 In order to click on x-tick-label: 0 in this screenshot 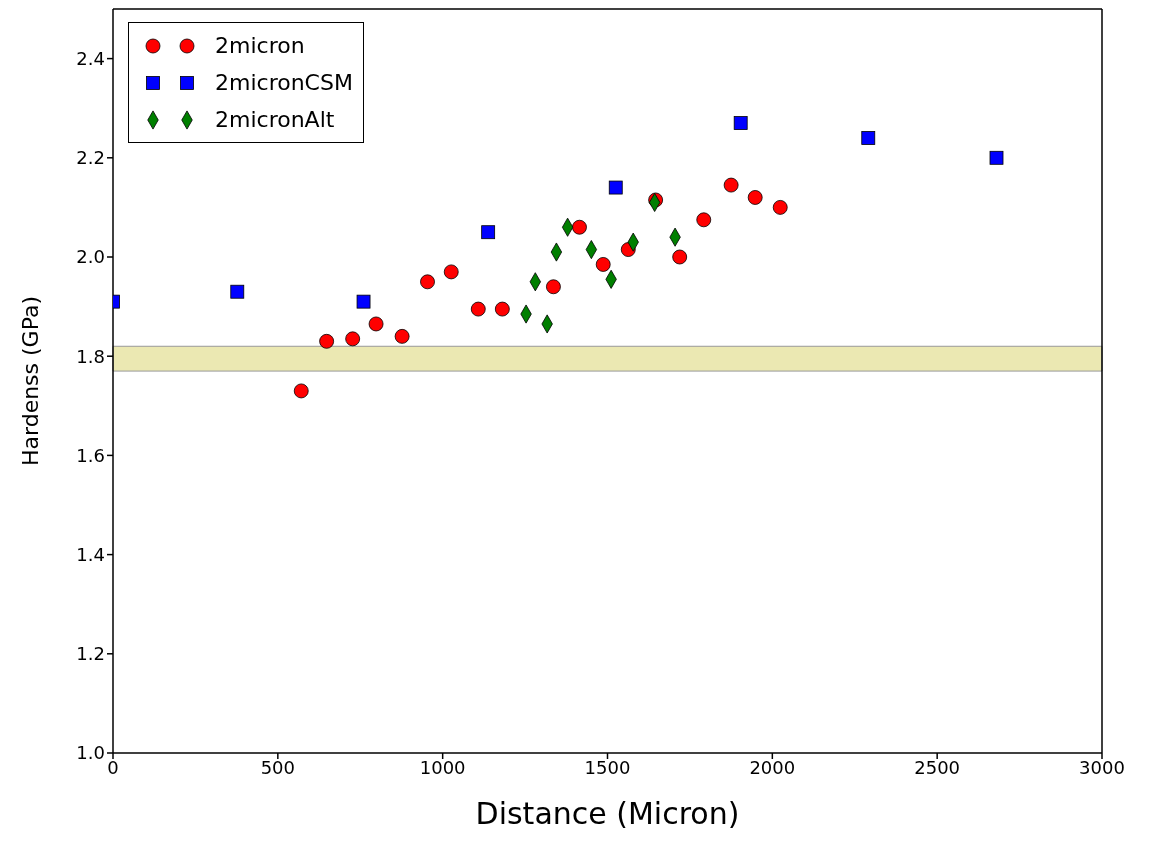, I will do `click(113, 767)`.